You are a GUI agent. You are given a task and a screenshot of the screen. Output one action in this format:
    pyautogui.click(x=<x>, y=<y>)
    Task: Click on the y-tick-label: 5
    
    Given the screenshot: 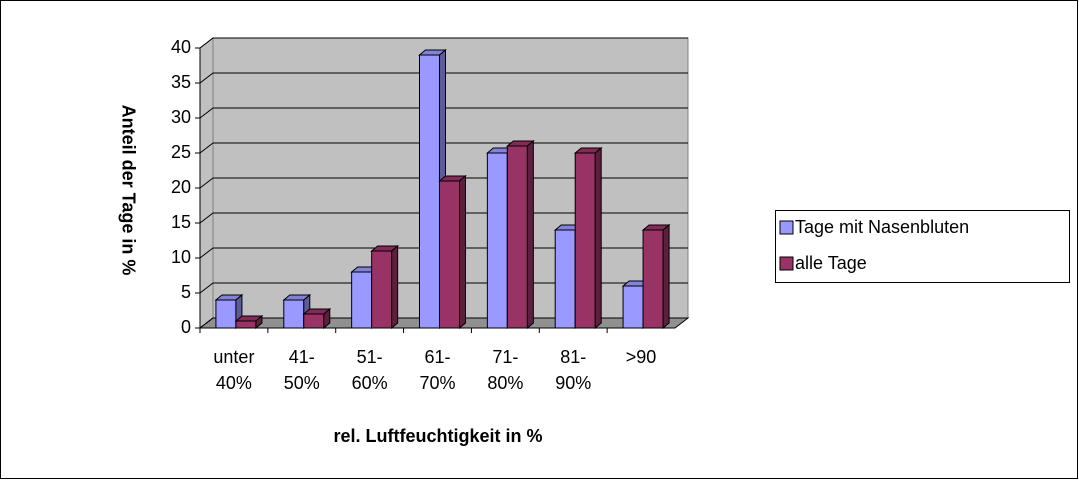 What is the action you would take?
    pyautogui.click(x=186, y=292)
    